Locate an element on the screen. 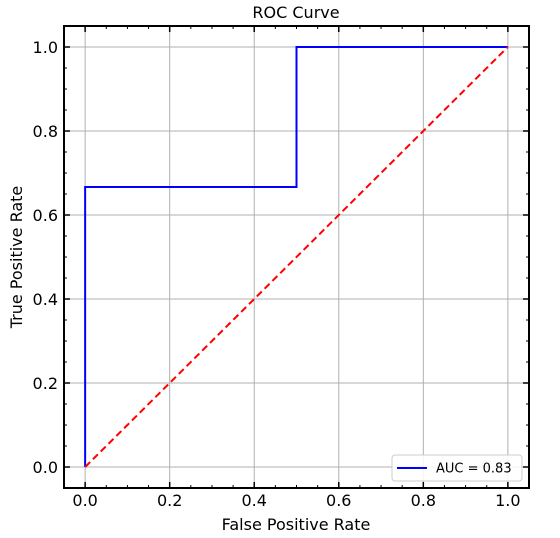 This screenshot has width=560, height=538. x-tick-label: 0.6 is located at coordinates (338, 500).